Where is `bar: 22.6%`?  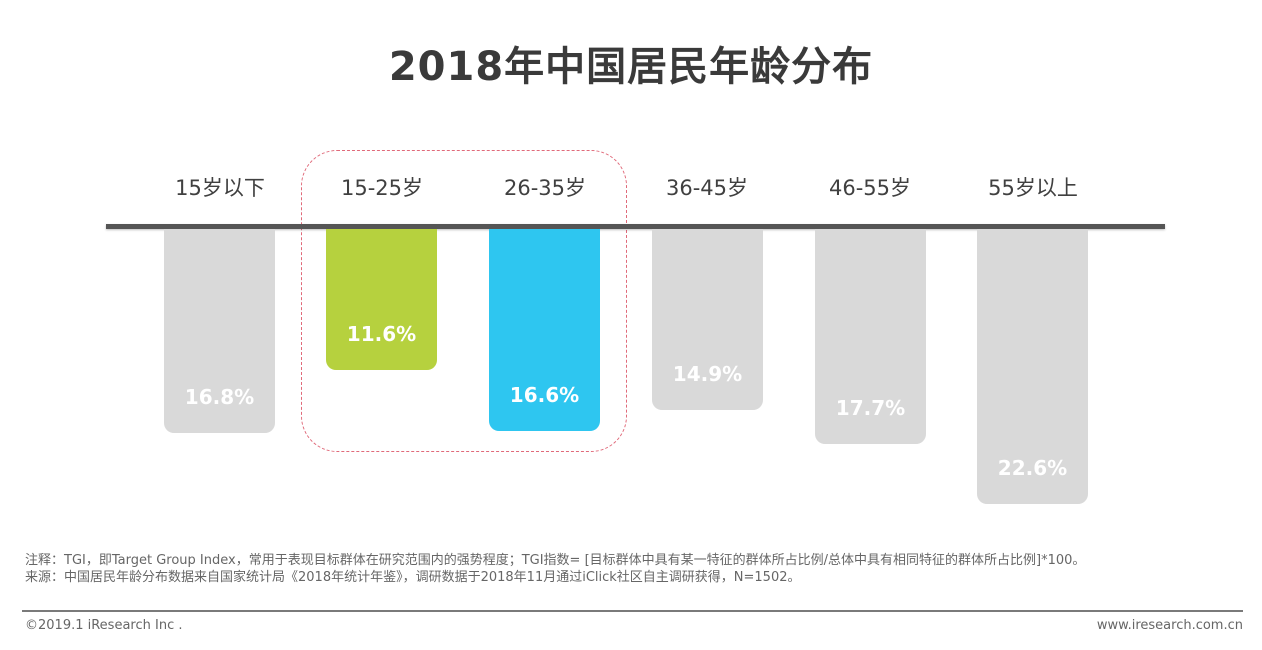 bar: 22.6% is located at coordinates (1032, 366).